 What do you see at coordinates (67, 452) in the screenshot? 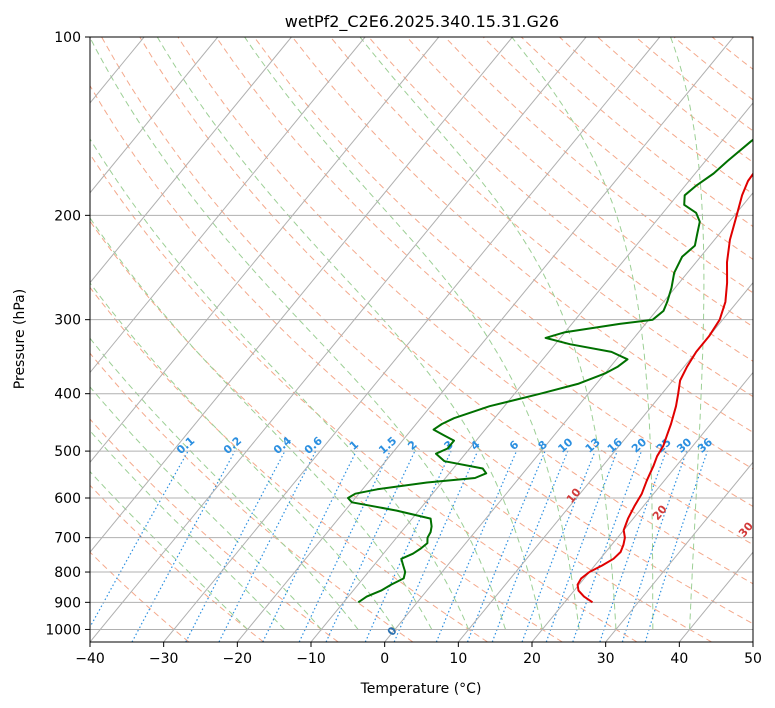
I see `y-tick-label: 500` at bounding box center [67, 452].